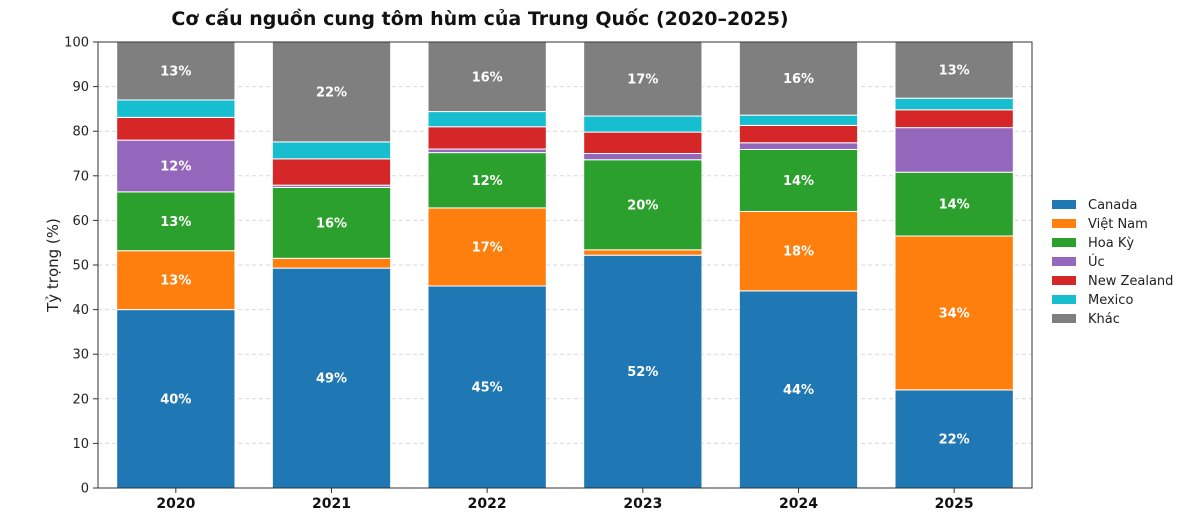  I want to click on x-tick-label: 2025, so click(954, 504).